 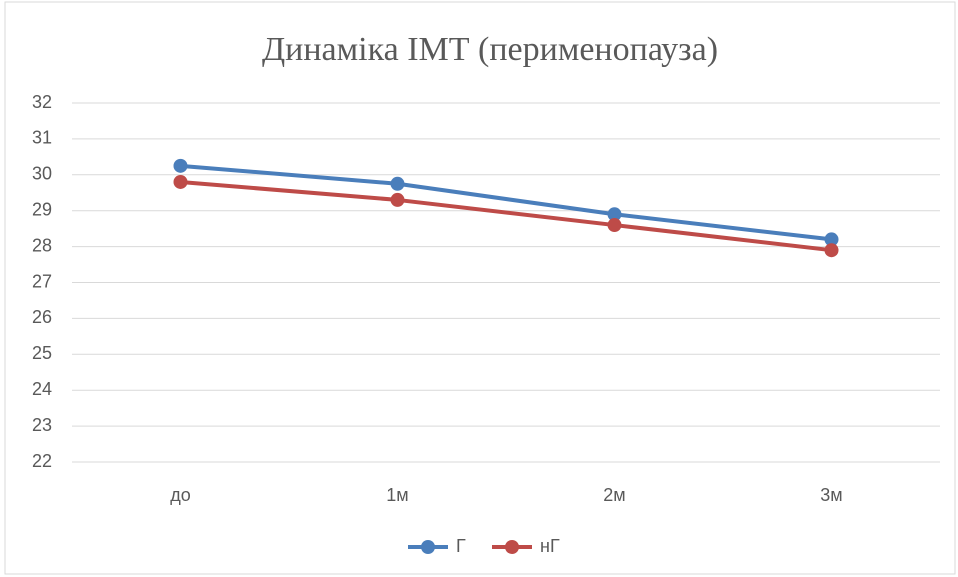 What do you see at coordinates (831, 495) in the screenshot?
I see `x-tick-label: 3м` at bounding box center [831, 495].